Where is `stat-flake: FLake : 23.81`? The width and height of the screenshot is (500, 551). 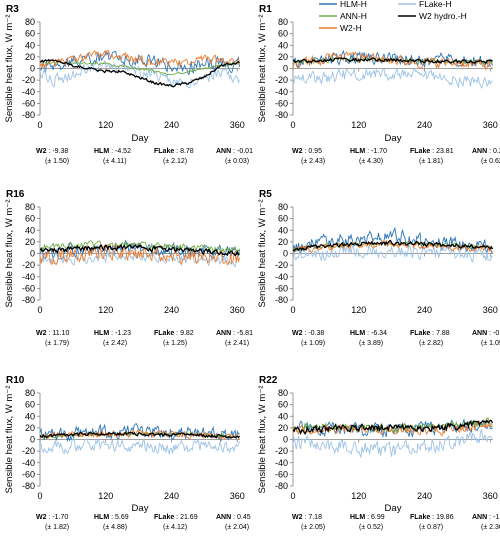
stat-flake: FLake : 23.81 is located at coordinates (432, 151).